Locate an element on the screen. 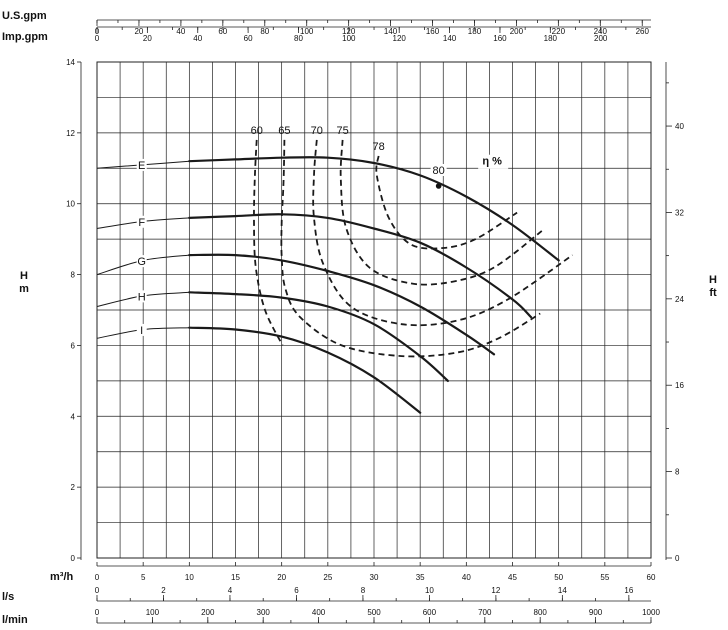  scale-tick-label: 800 is located at coordinates (541, 612).